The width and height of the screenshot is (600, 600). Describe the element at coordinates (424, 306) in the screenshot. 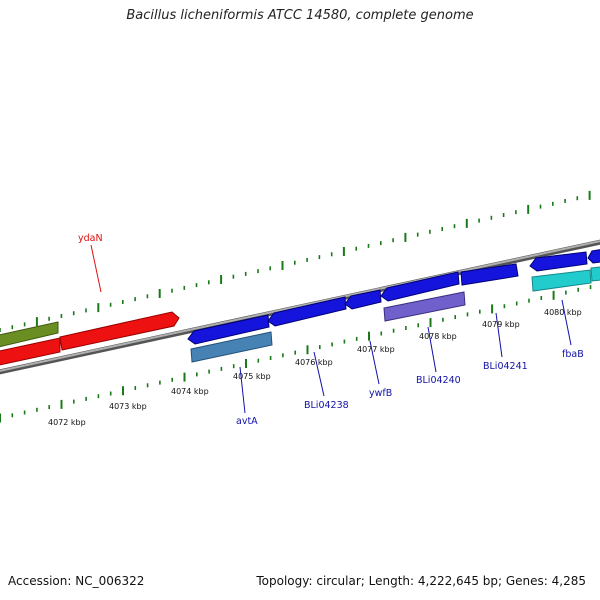

I see `gene-BLi04240` at that location.